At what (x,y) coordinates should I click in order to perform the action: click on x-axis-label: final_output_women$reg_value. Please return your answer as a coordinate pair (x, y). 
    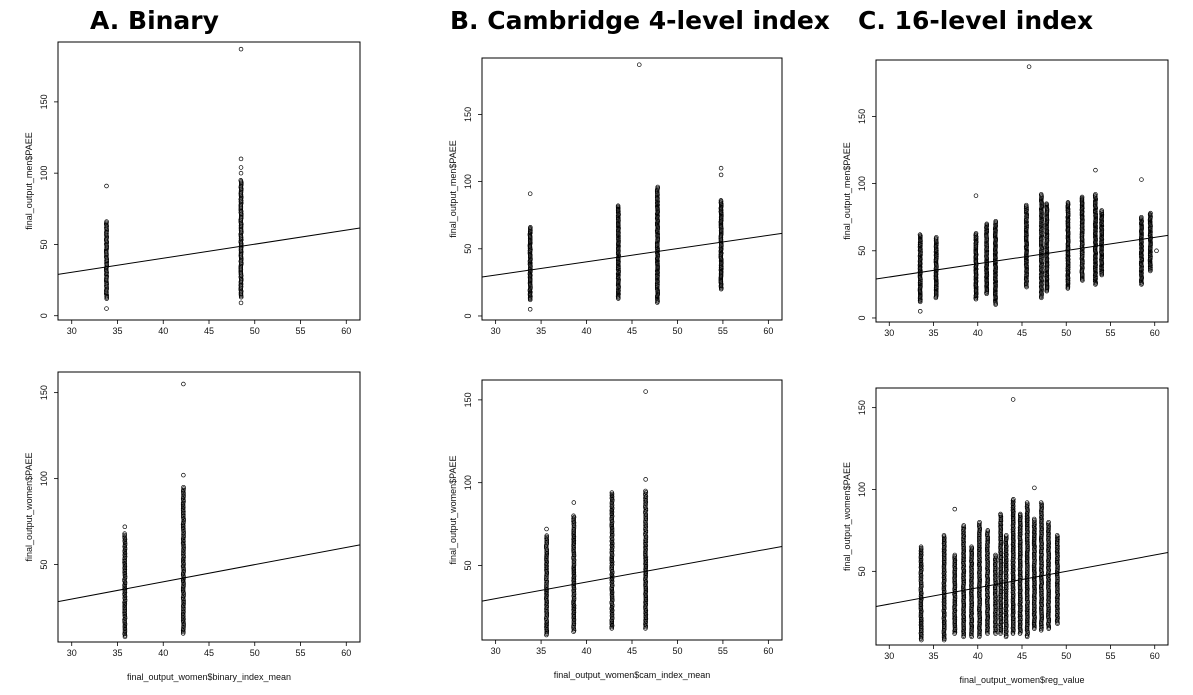
    Looking at the image, I should click on (1021, 680).